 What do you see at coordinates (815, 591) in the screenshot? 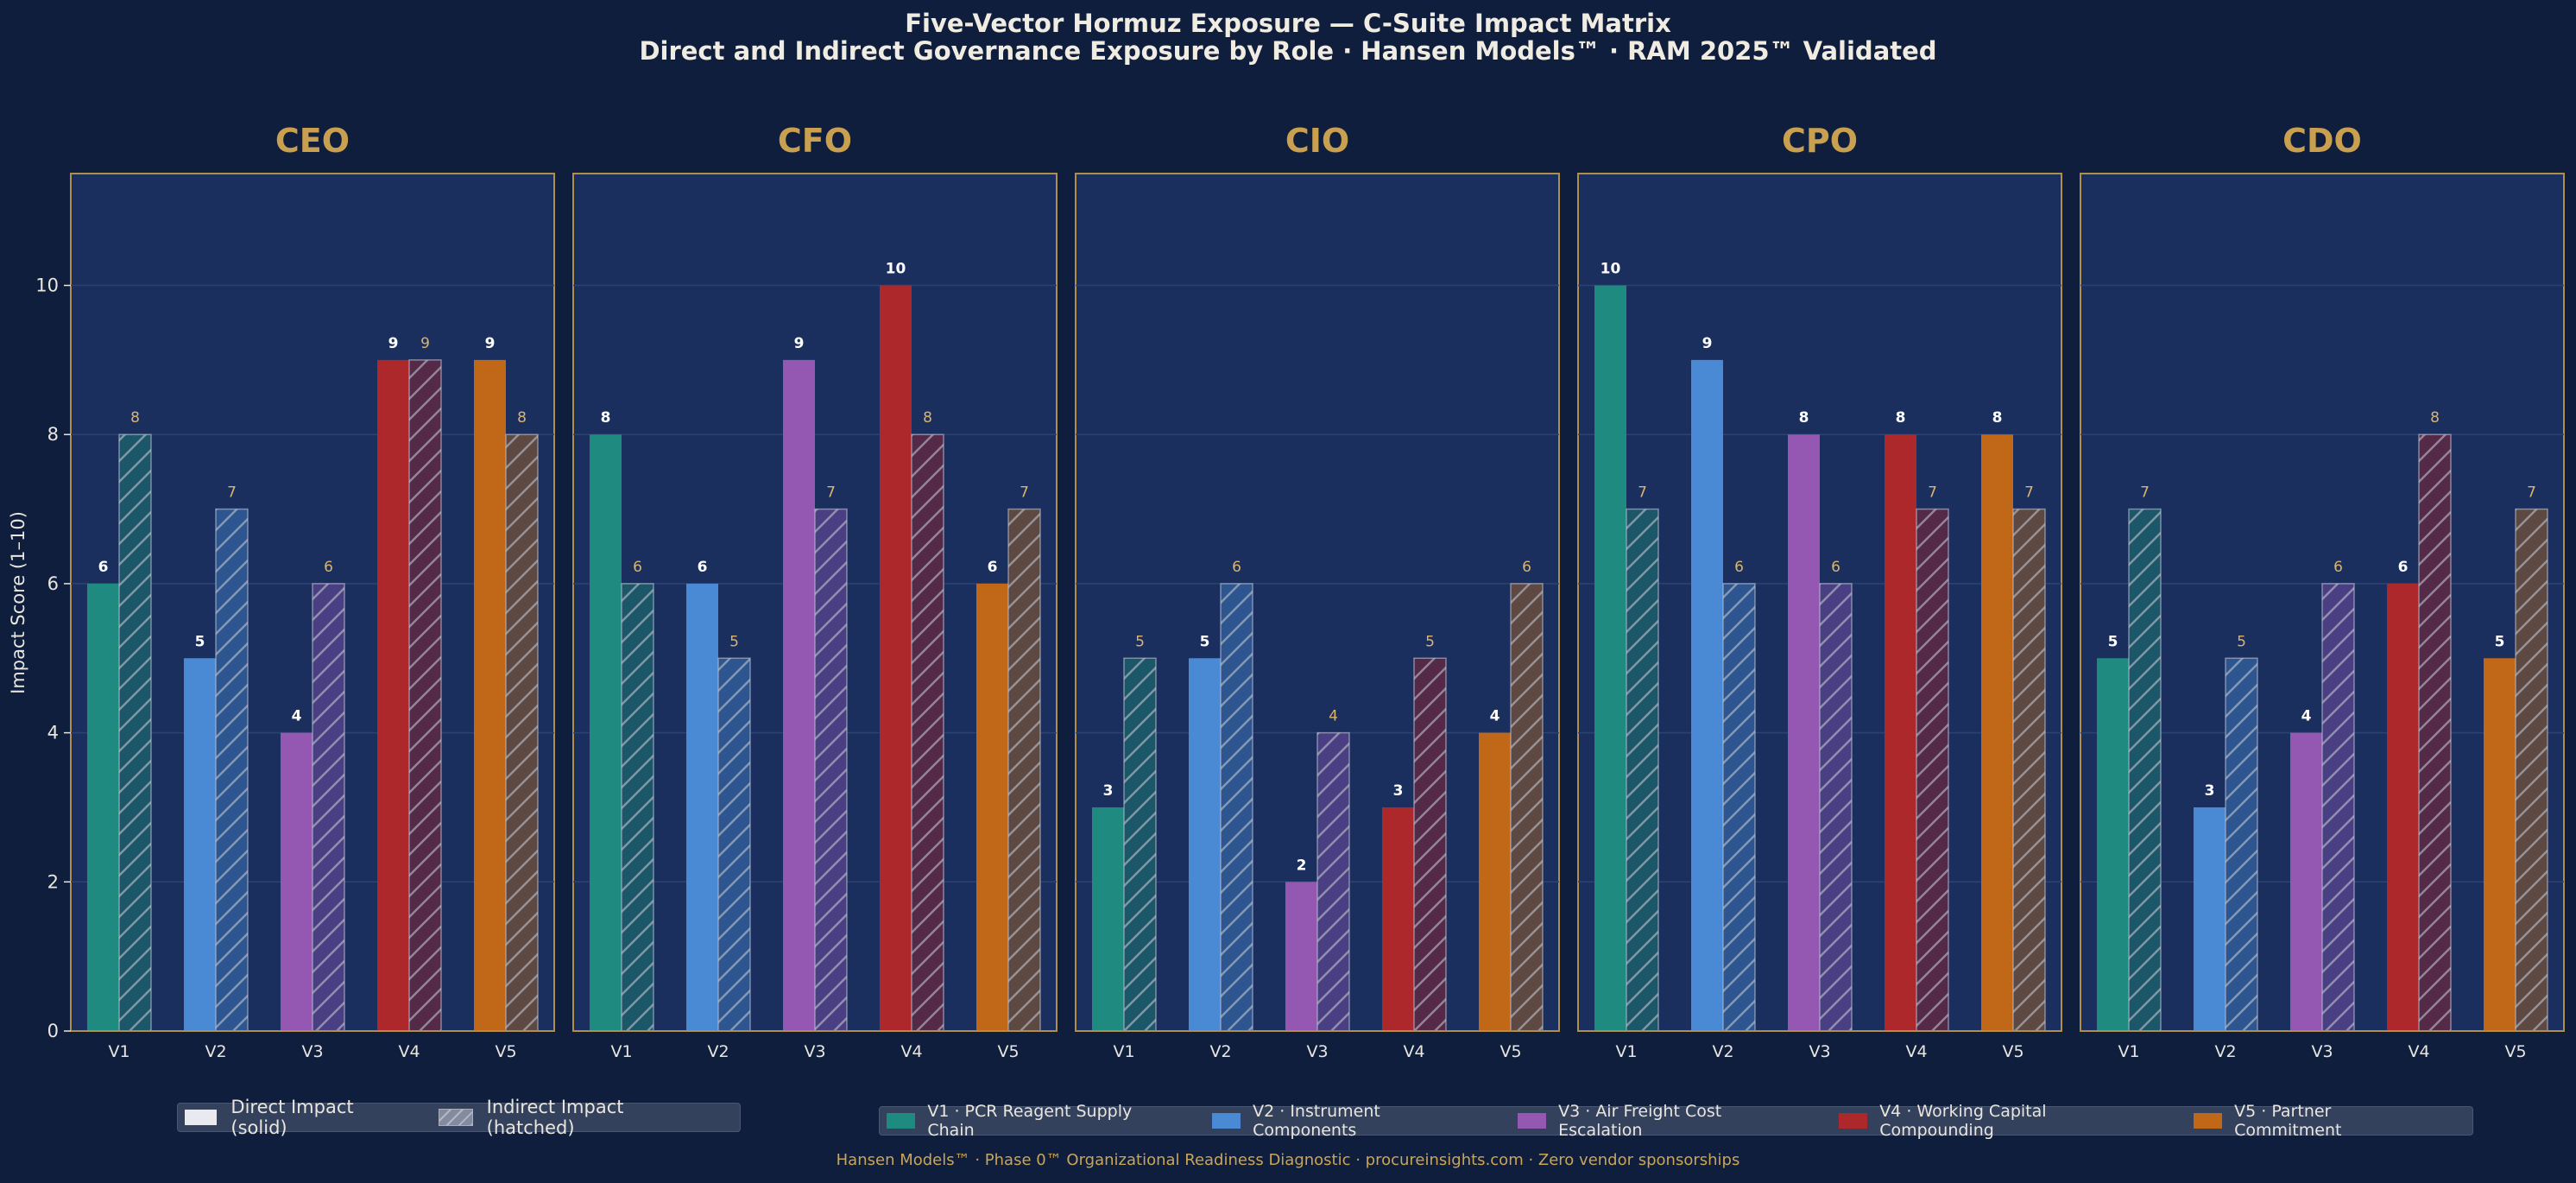
I see `panel-cfo: CFO 8 6 V1 6 5 V2 9 7 V3 10 8 V4 6 7 V5` at bounding box center [815, 591].